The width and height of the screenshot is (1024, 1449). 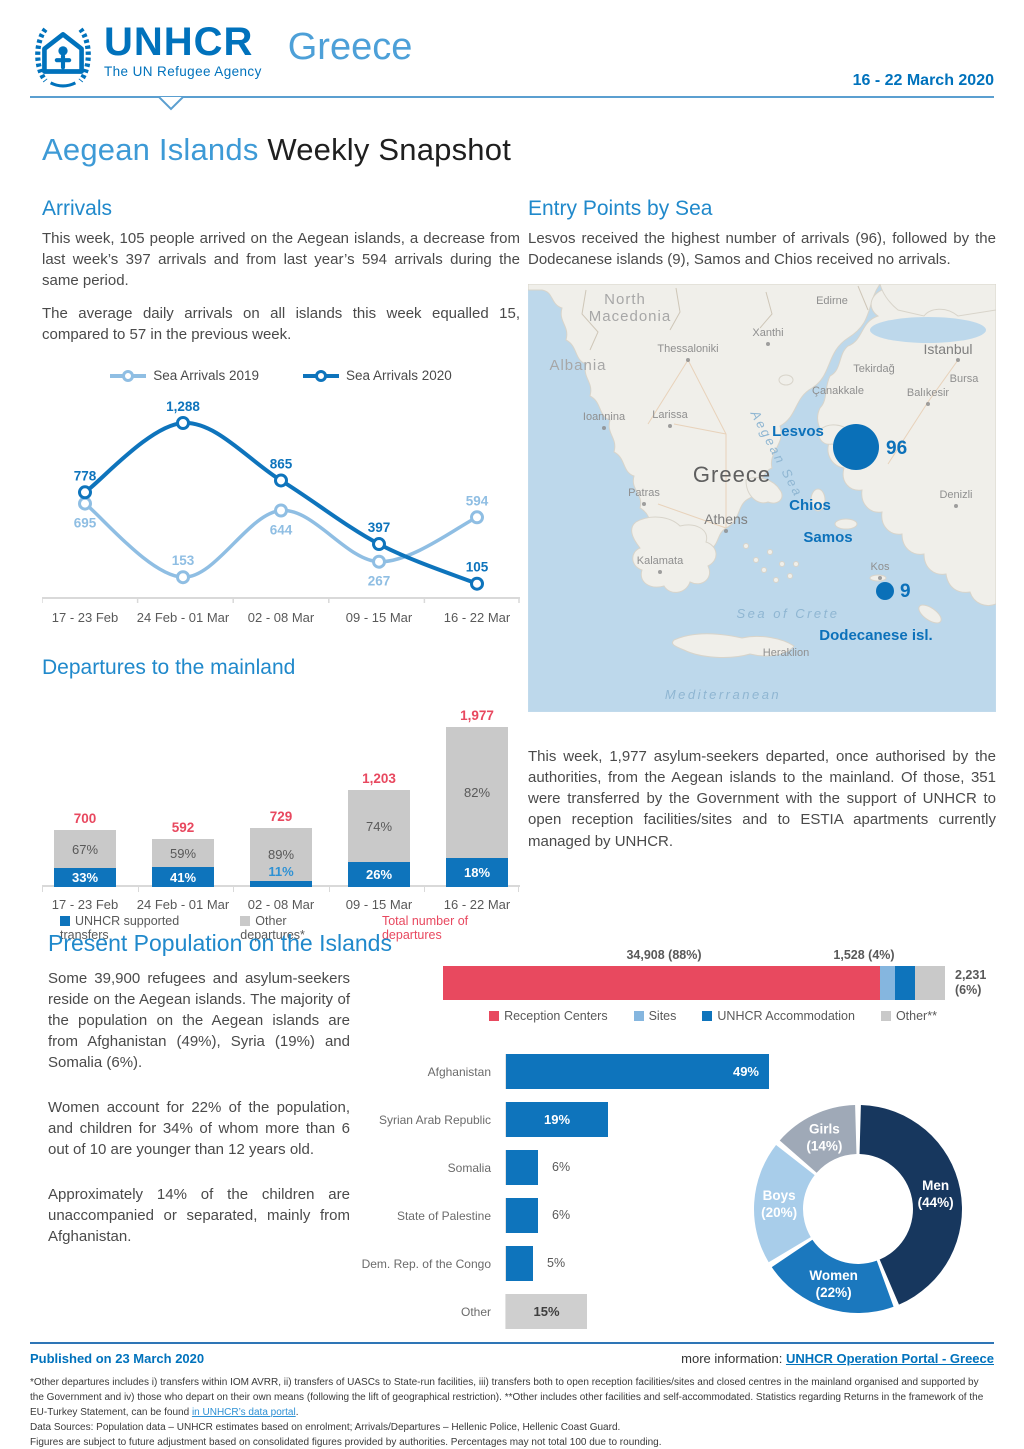 What do you see at coordinates (668, 1311) in the screenshot?
I see `bar-area: 15%` at bounding box center [668, 1311].